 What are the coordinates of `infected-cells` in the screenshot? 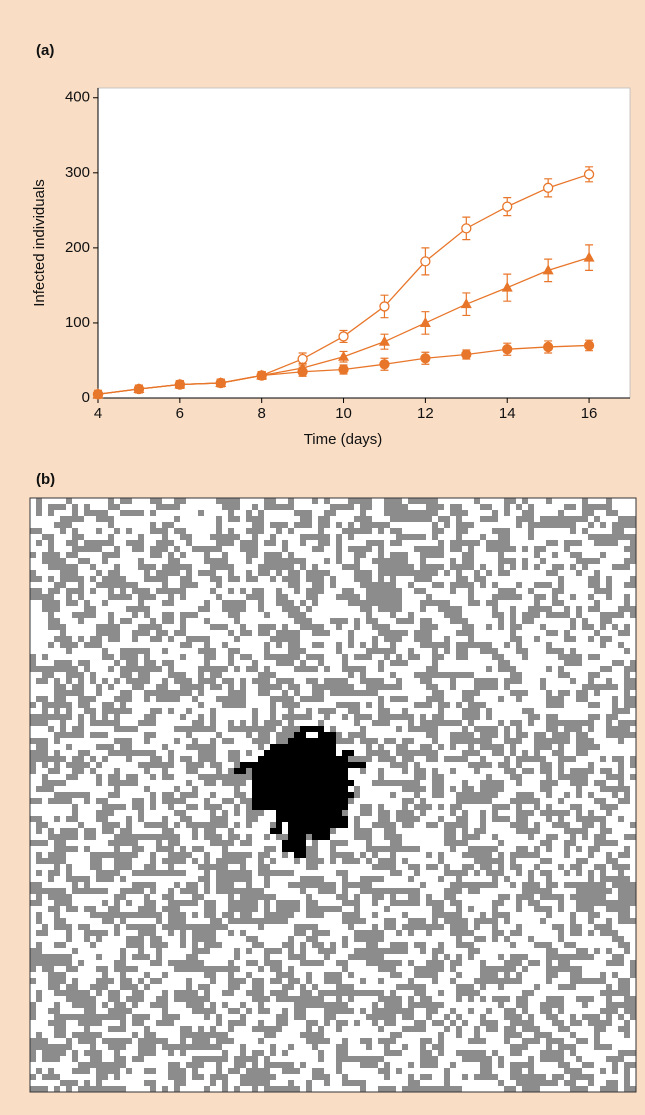 It's located at (300, 792).